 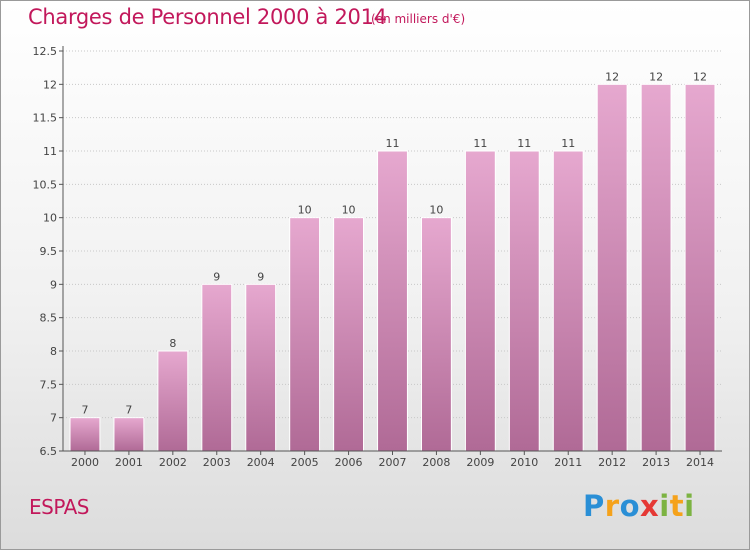 What do you see at coordinates (480, 462) in the screenshot?
I see `x-tick-label: 2009` at bounding box center [480, 462].